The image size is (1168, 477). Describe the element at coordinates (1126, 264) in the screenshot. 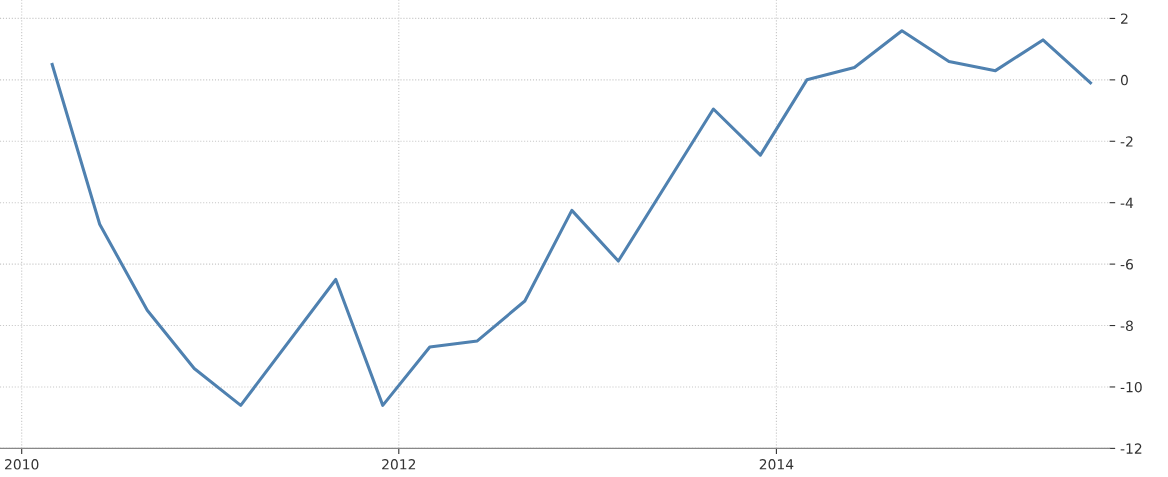

I see `y-tick-label: -6` at that location.